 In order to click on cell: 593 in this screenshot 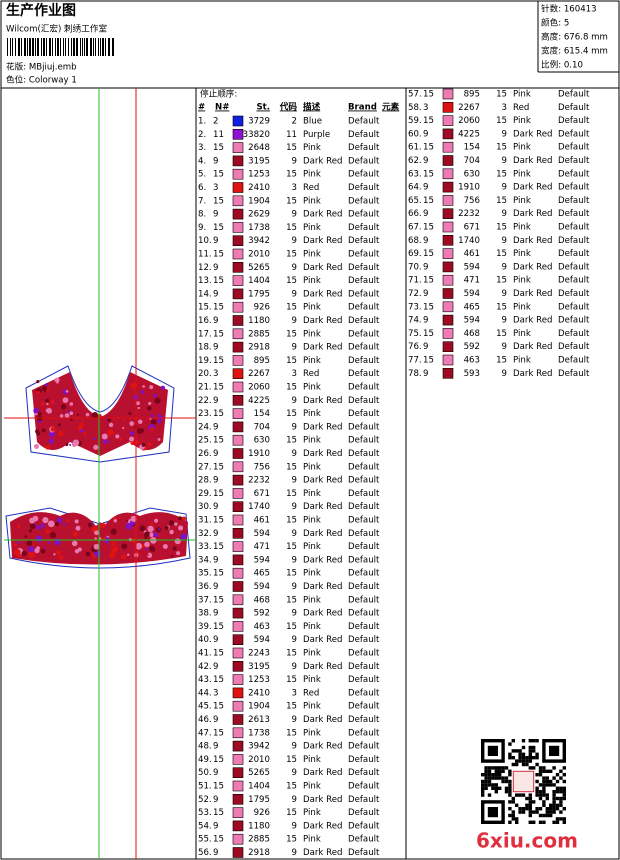, I will do `click(472, 374)`.